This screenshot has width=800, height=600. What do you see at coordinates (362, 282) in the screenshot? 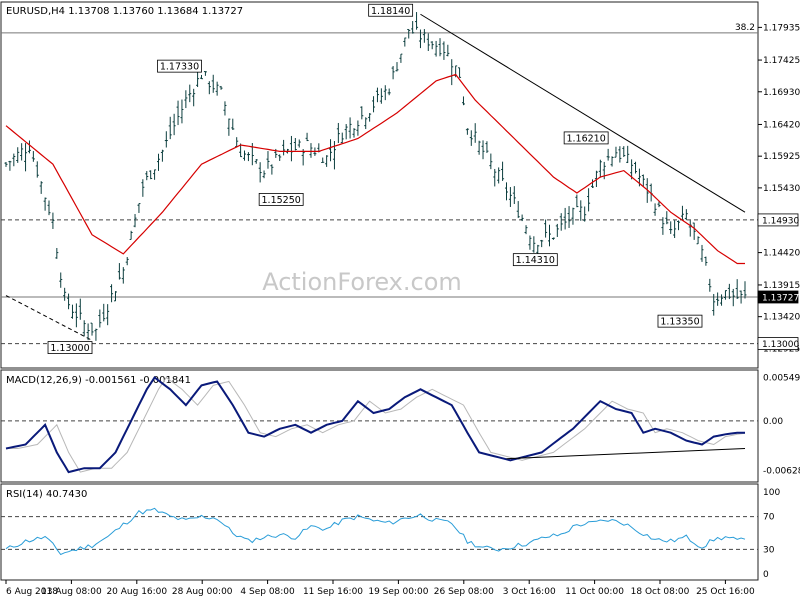
I see `watermark: ActionForex.com` at bounding box center [362, 282].